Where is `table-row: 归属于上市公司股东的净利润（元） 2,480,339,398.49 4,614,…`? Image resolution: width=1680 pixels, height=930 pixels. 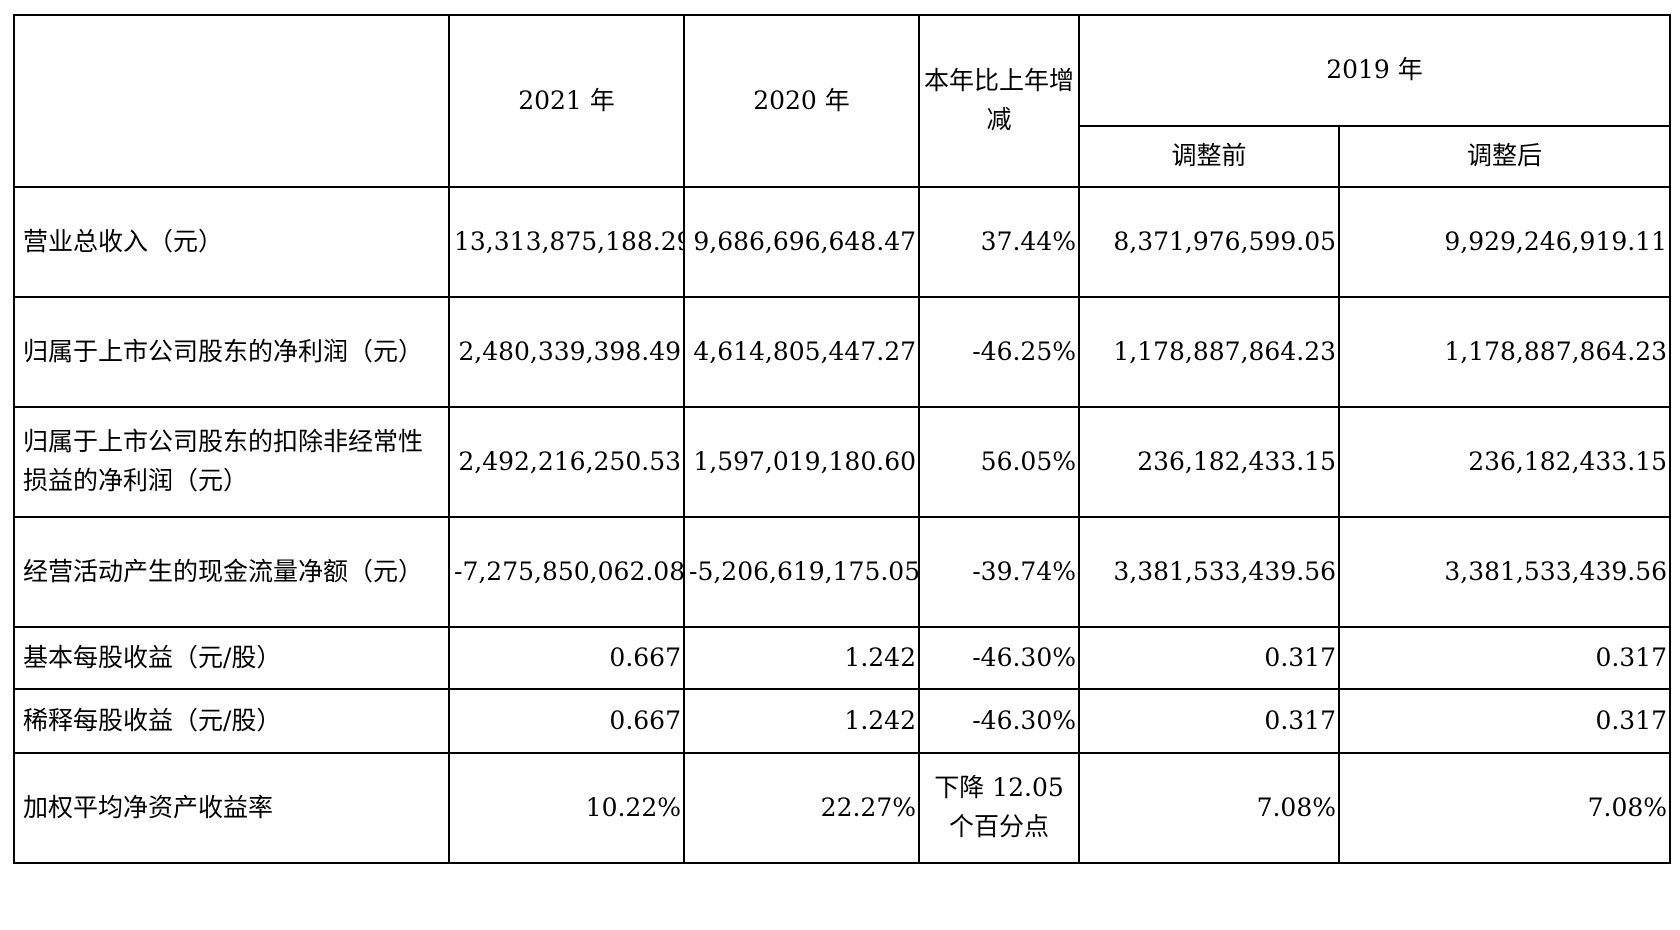 table-row: 归属于上市公司股东的净利润（元） 2,480,339,398.49 4,614,… is located at coordinates (842, 352).